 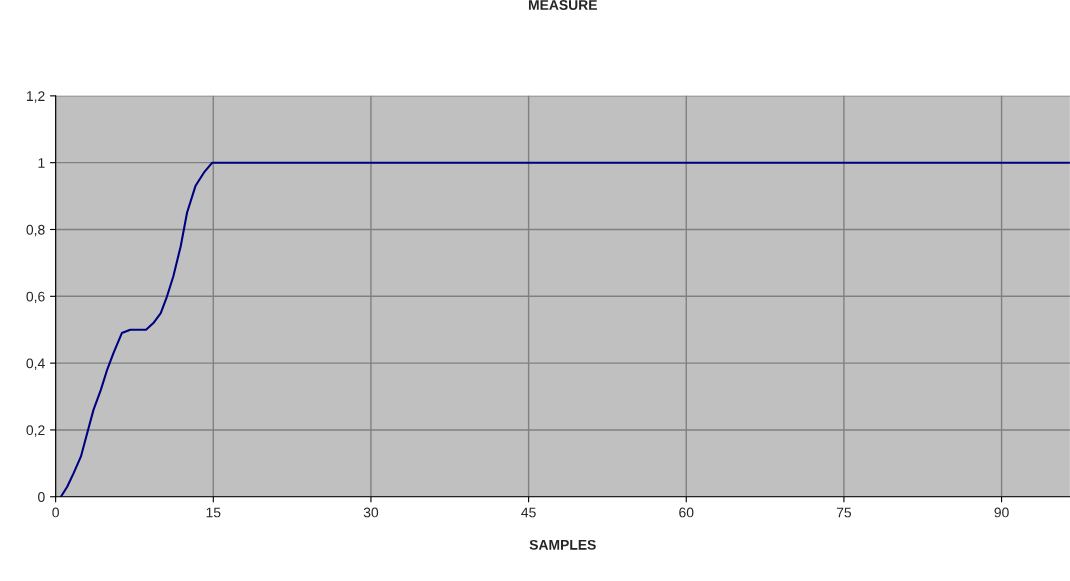 What do you see at coordinates (41, 497) in the screenshot?
I see `y-tick-label: 0` at bounding box center [41, 497].